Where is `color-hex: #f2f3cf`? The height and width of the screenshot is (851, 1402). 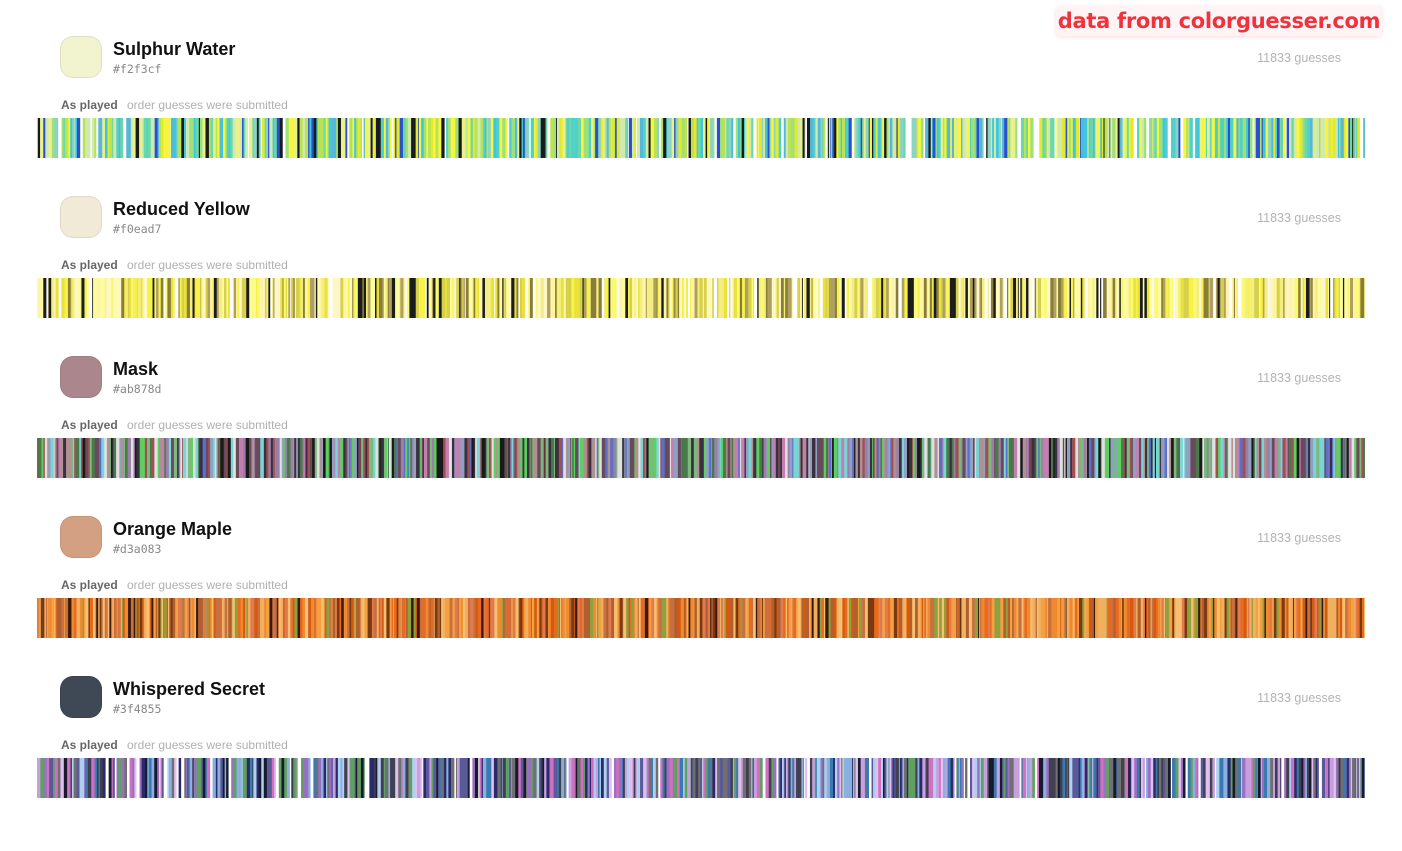 color-hex: #f2f3cf is located at coordinates (137, 69).